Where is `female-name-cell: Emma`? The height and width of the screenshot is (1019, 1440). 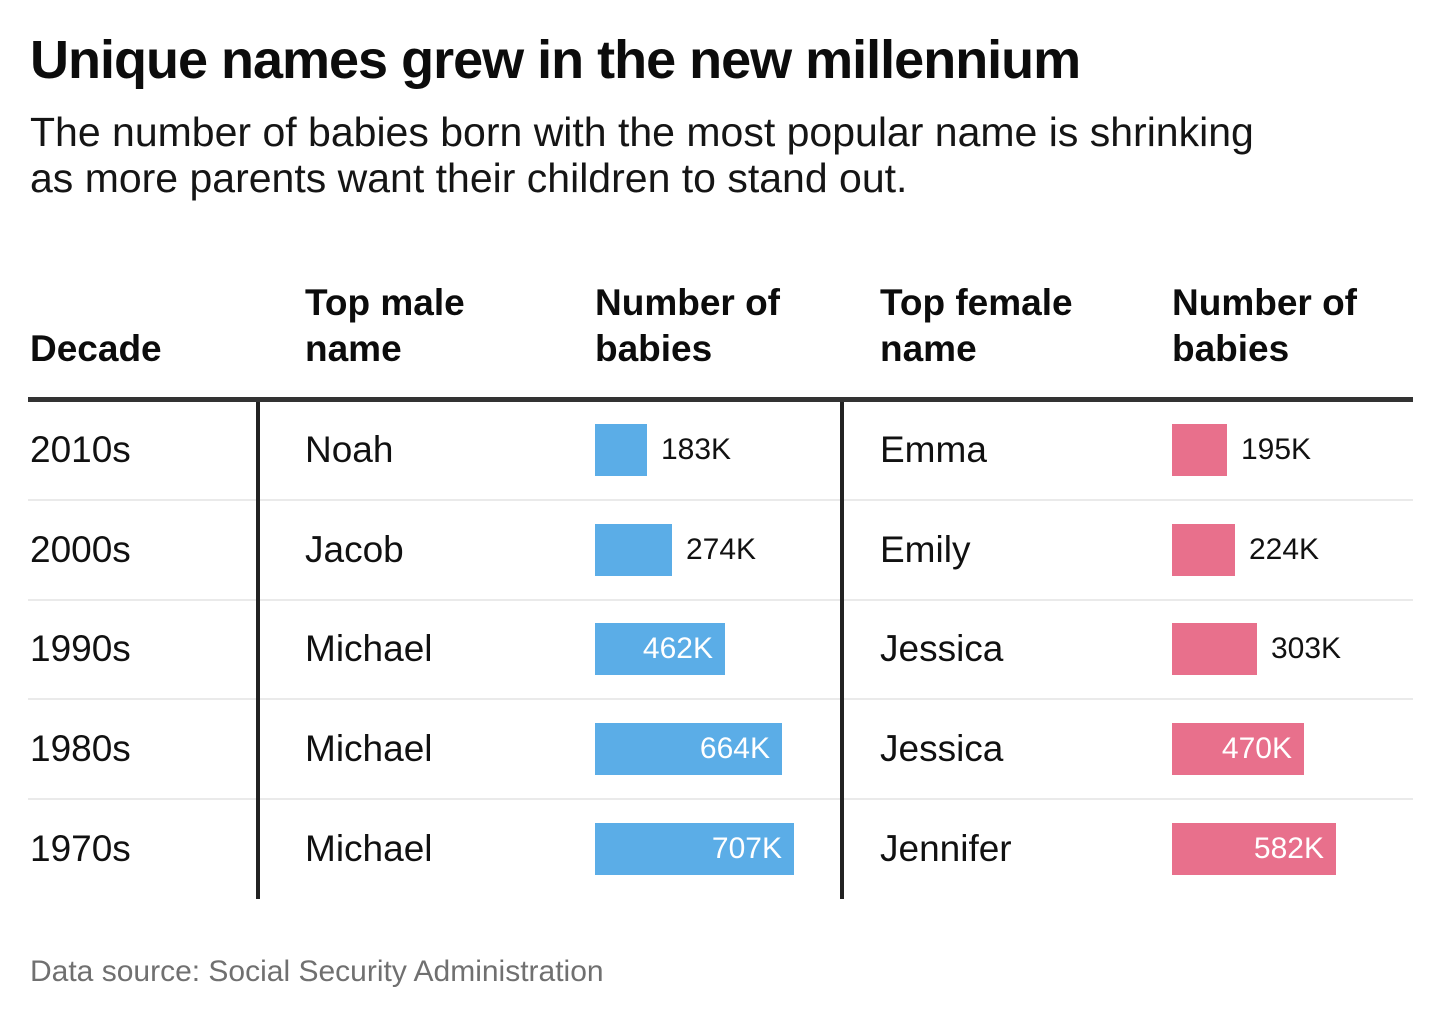
female-name-cell: Emma is located at coordinates (933, 450).